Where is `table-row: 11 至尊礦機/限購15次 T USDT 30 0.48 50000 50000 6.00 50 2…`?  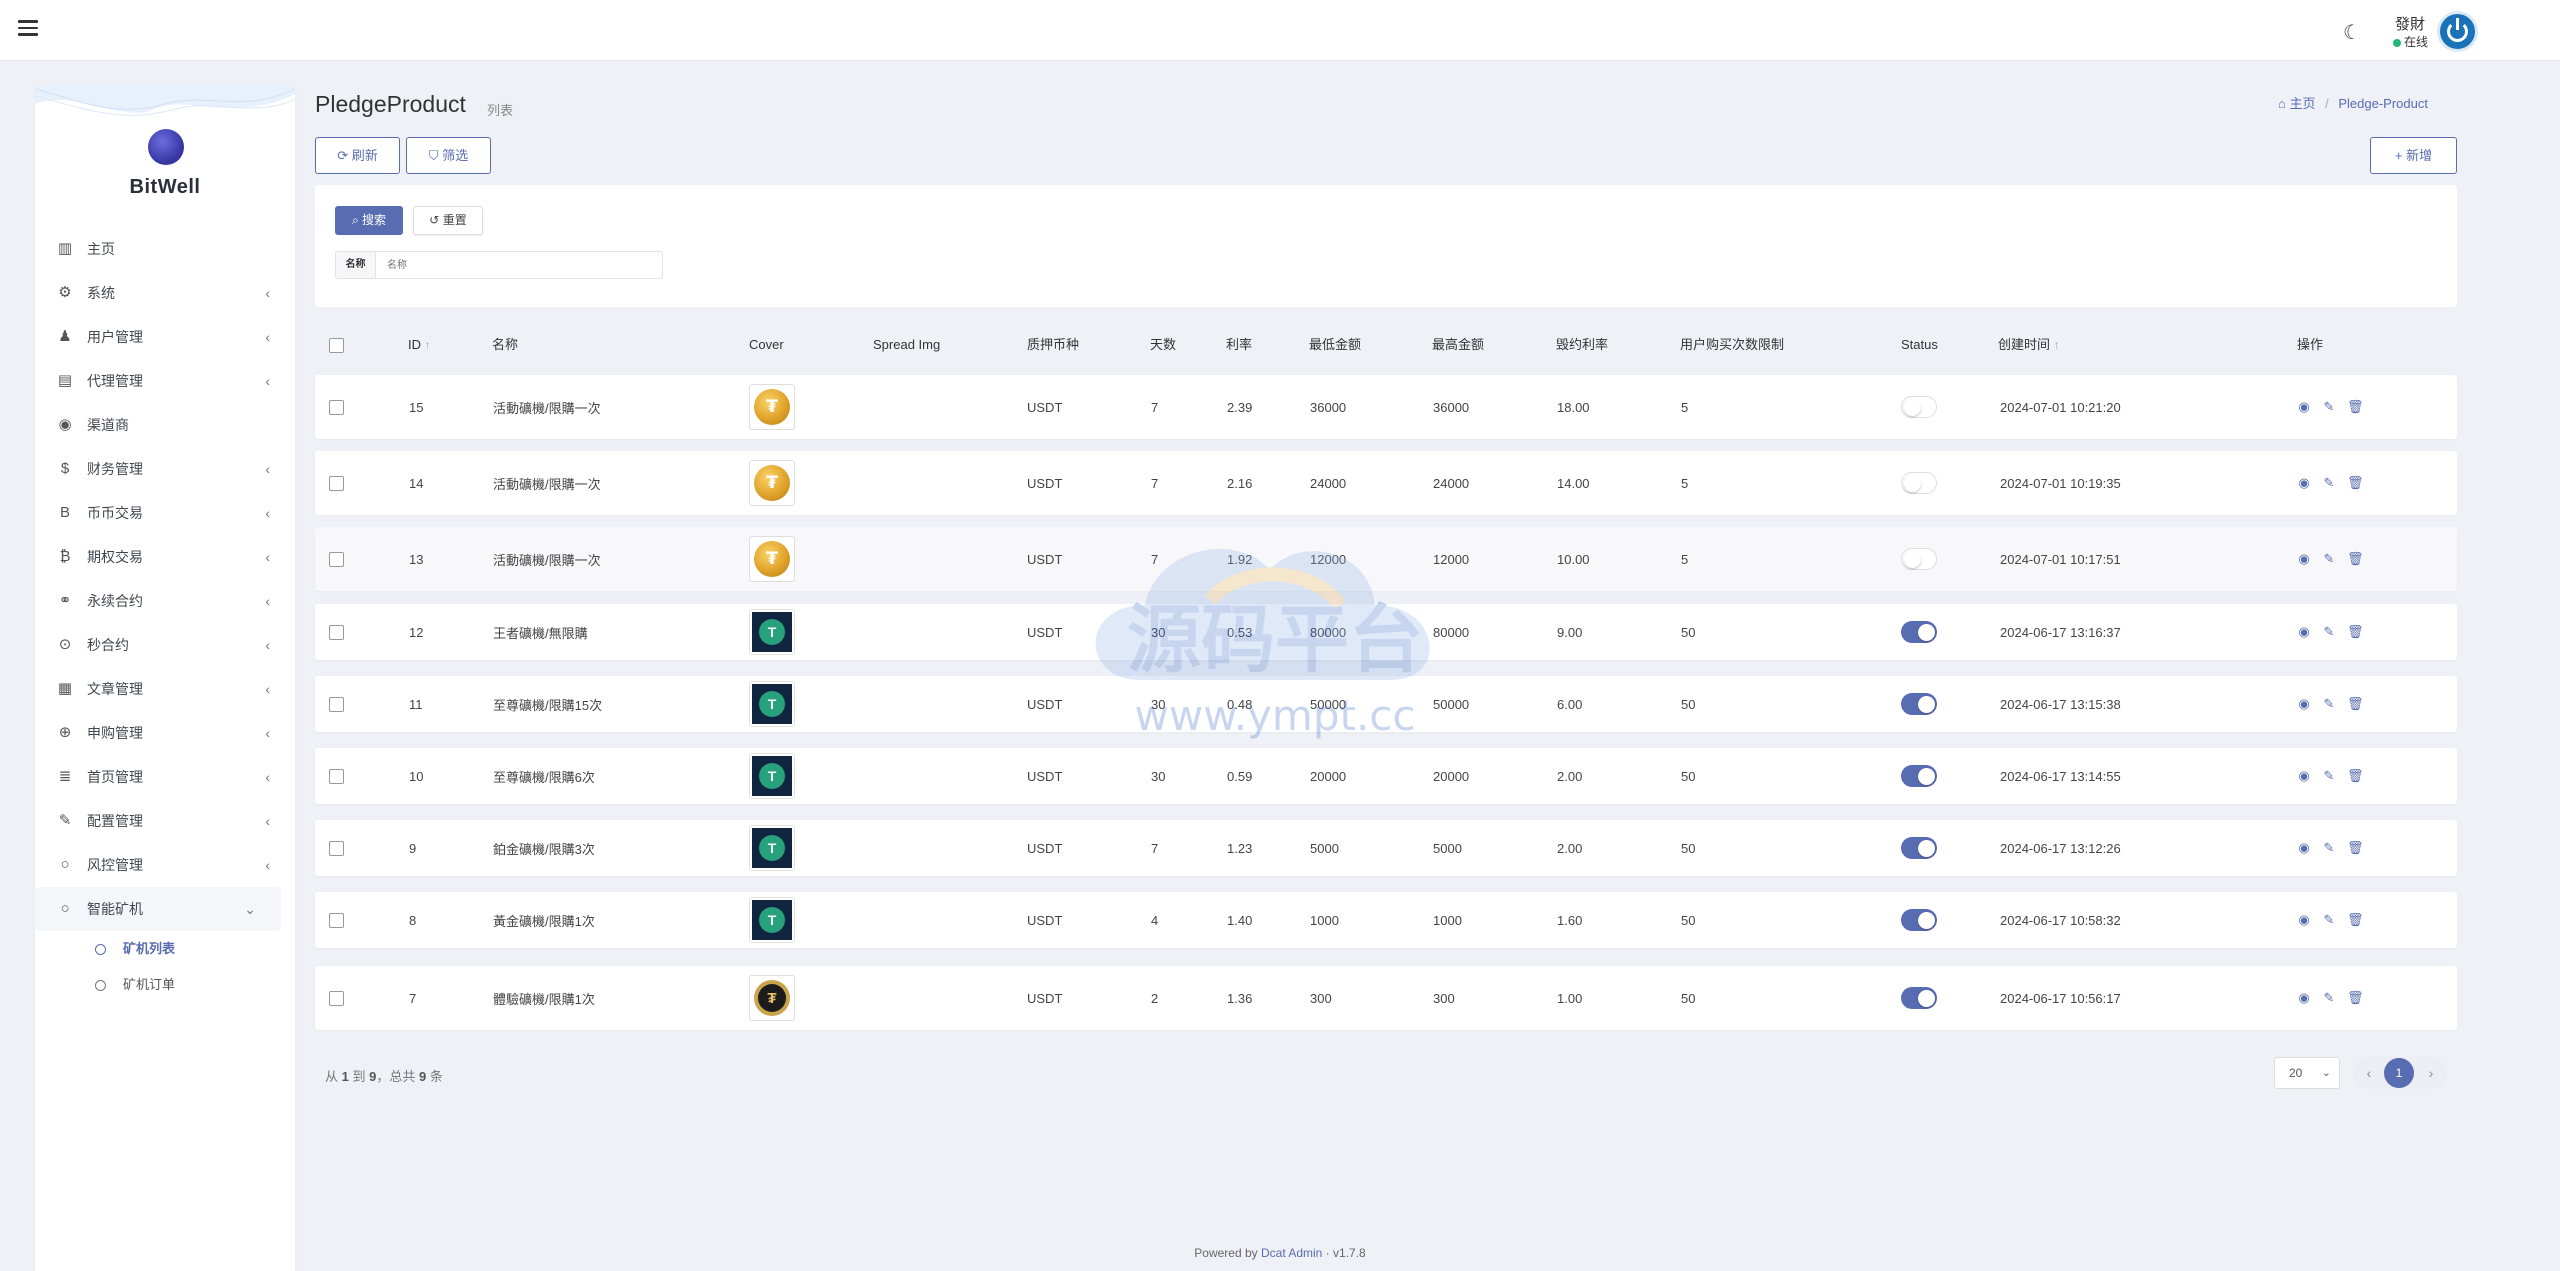 table-row: 11 至尊礦機/限購15次 T USDT 30 0.48 50000 50000 6.00 50 2… is located at coordinates (1386, 704).